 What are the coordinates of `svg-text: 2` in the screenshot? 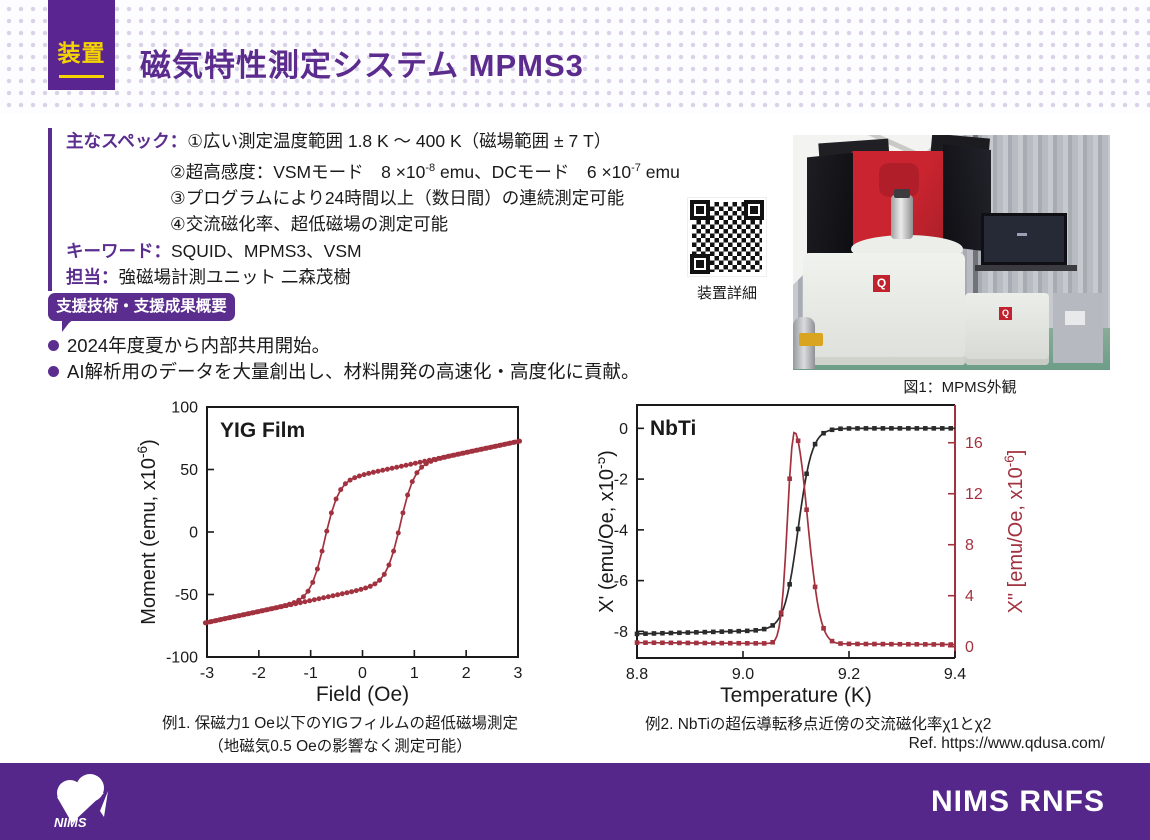 It's located at (466, 673).